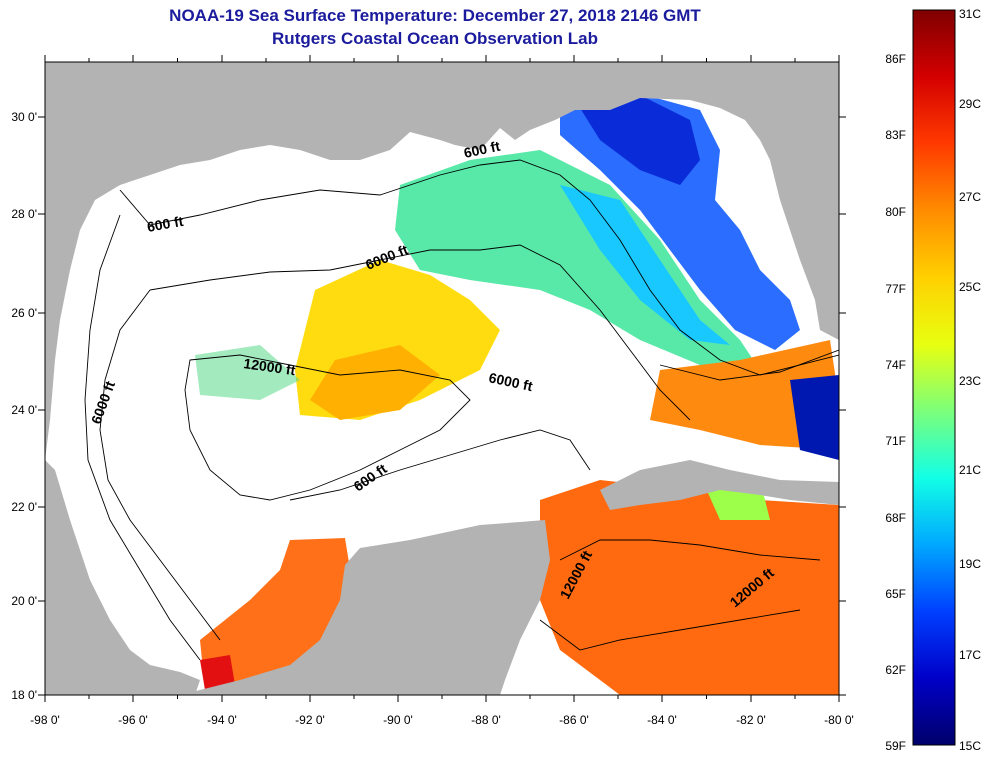  Describe the element at coordinates (637, 140) in the screenshot. I see `sst-very-cold-shelf` at that location.